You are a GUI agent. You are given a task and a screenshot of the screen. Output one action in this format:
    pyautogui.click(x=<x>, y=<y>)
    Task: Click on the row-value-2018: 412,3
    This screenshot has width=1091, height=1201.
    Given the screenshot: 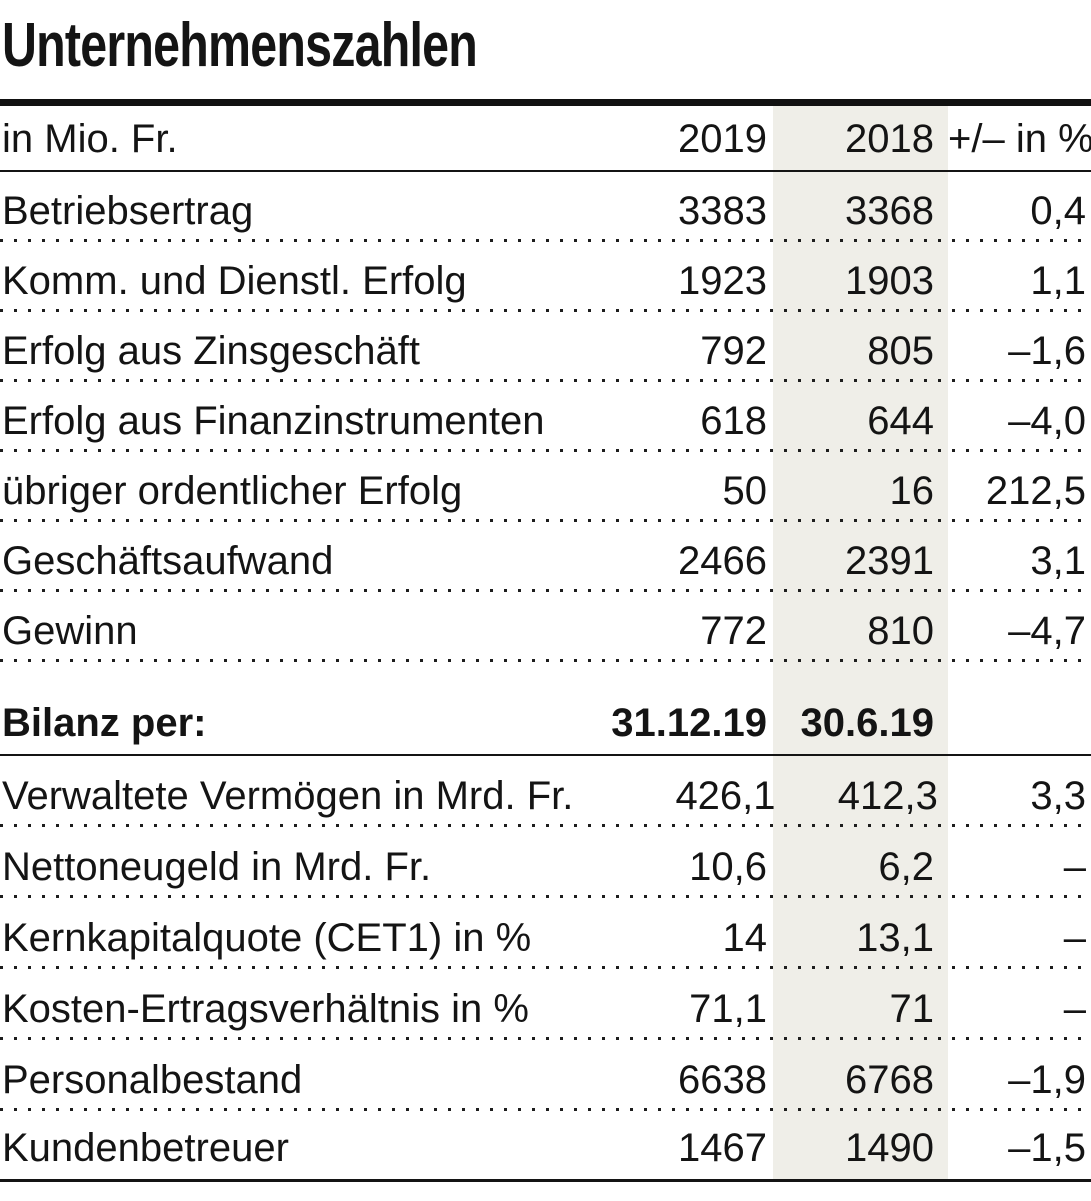 What is the action you would take?
    pyautogui.click(x=887, y=796)
    